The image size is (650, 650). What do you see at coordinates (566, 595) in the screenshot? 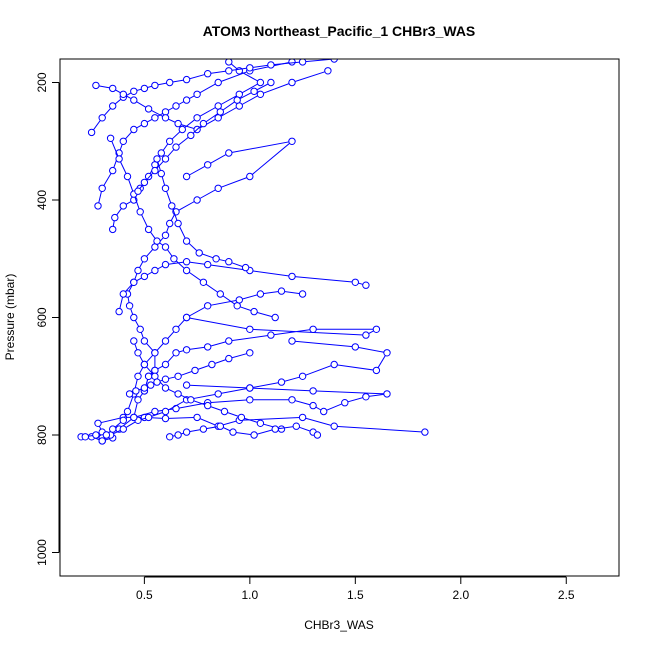
I see `x-tick-label: 2.5` at bounding box center [566, 595].